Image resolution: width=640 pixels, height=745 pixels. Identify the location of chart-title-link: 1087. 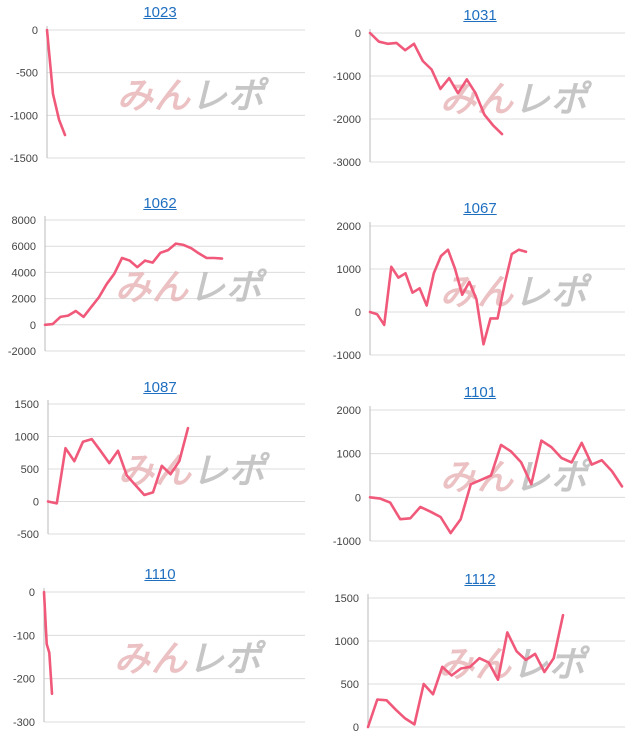
(160, 387).